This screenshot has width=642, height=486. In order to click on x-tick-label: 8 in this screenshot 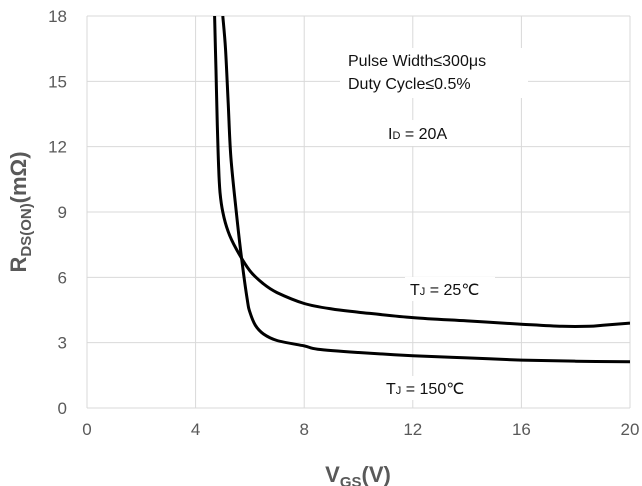, I will do `click(303, 429)`.